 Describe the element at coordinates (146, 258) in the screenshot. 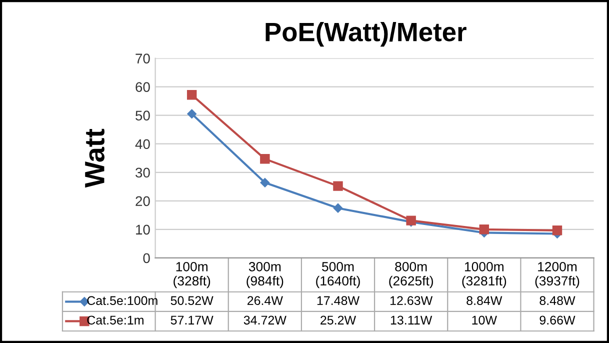

I see `y-tick-label: 0` at that location.